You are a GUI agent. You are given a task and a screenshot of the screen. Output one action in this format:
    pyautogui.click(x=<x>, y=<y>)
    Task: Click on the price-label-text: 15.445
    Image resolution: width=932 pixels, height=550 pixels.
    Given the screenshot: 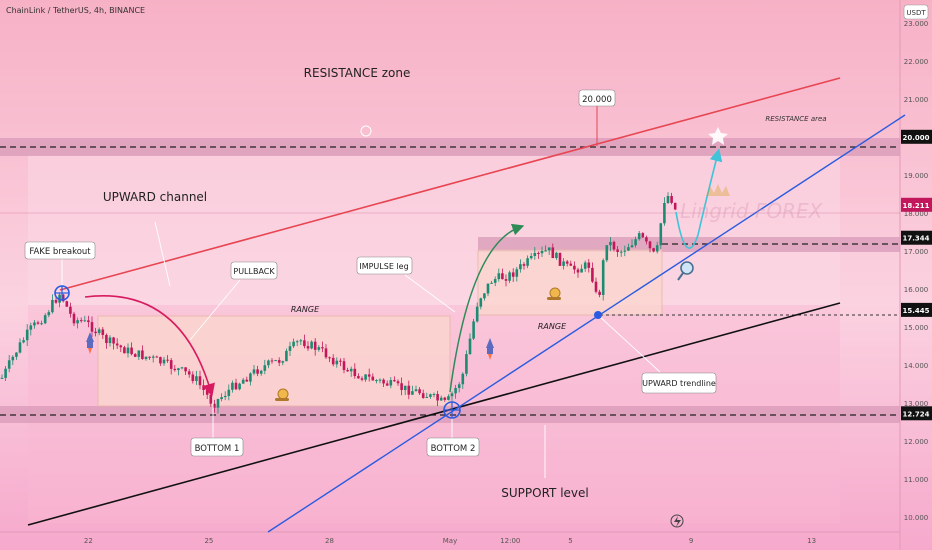 What is the action you would take?
    pyautogui.click(x=915, y=311)
    